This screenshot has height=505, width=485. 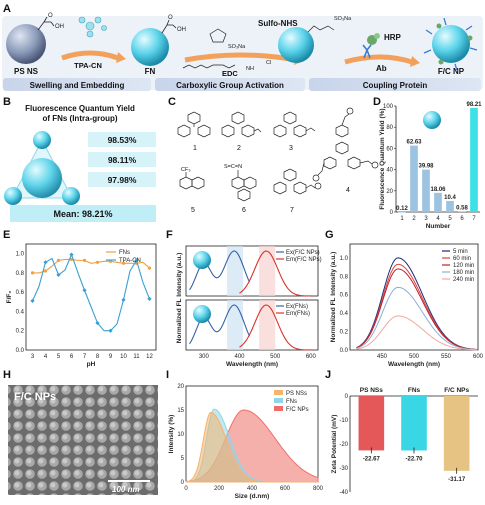 I want to click on d-bar-value-label: 10.4, so click(x=450, y=198).